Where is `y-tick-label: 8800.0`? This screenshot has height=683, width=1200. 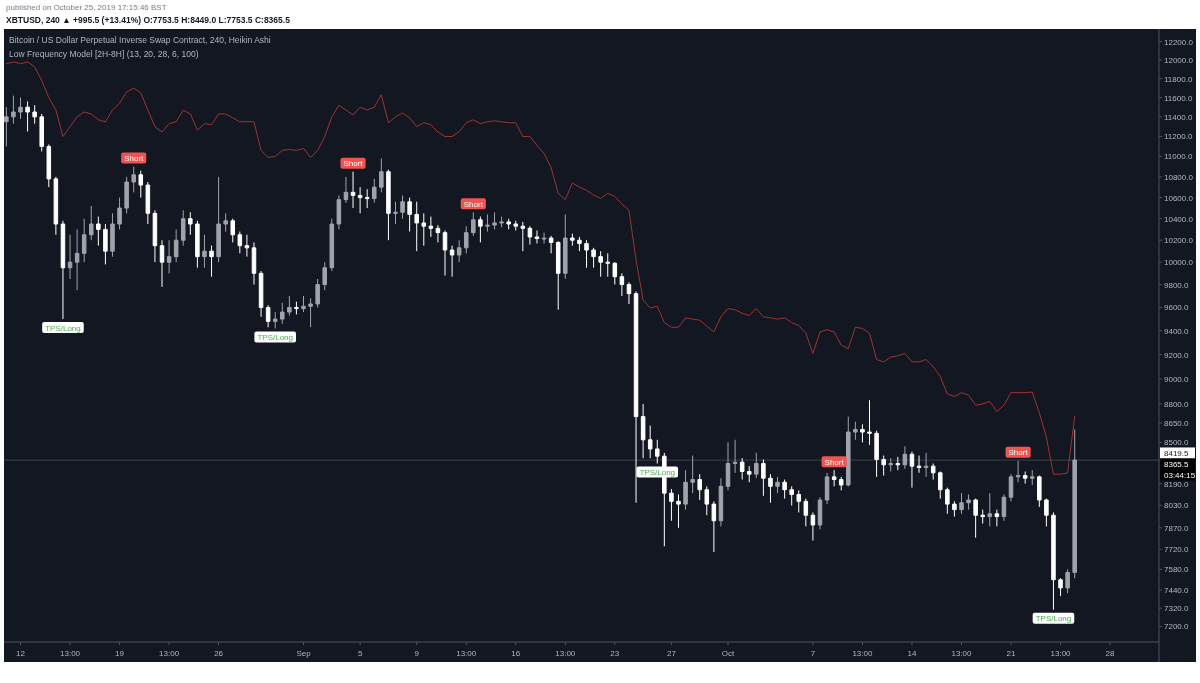
y-tick-label: 8800.0 is located at coordinates (1177, 404).